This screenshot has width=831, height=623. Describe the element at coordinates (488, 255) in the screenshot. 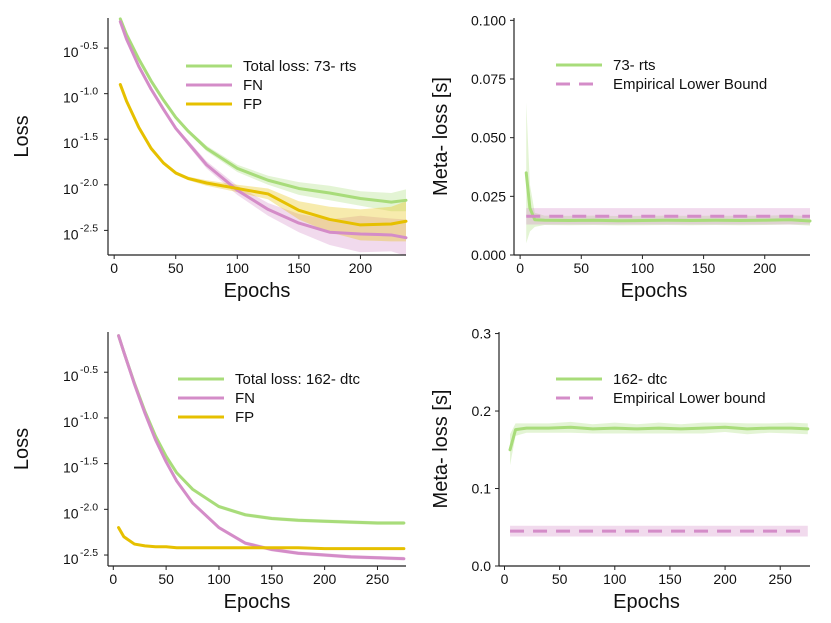

I see `y-tick-label: 0.000` at that location.